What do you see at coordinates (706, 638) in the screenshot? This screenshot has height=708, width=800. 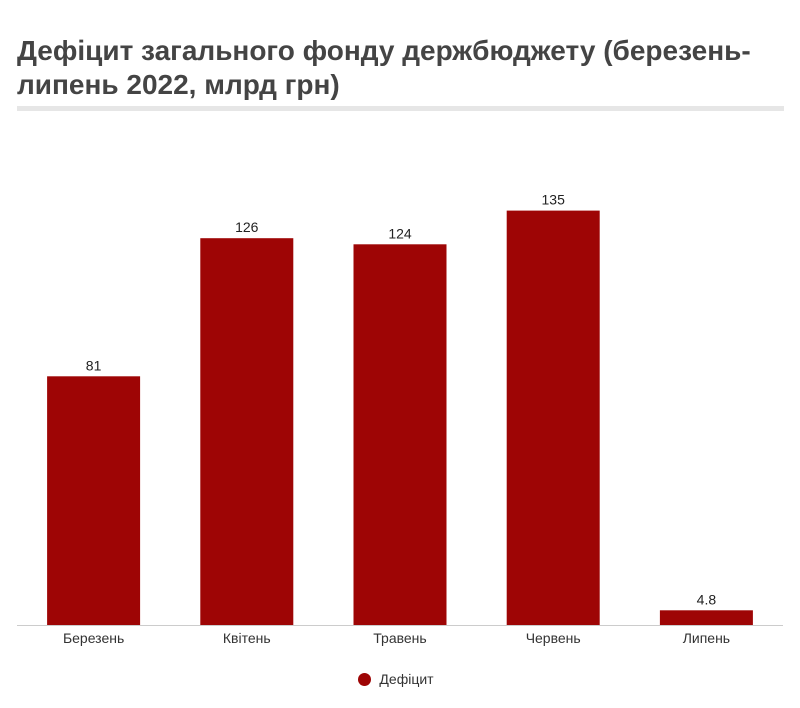 I see `x-tick-label: Липень` at bounding box center [706, 638].